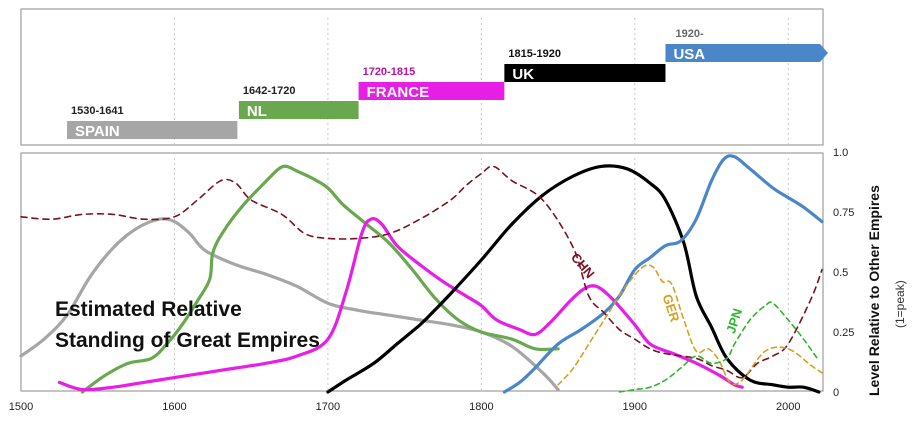 Image resolution: width=913 pixels, height=428 pixels. What do you see at coordinates (635, 407) in the screenshot?
I see `x-tick-label: 1900` at bounding box center [635, 407].